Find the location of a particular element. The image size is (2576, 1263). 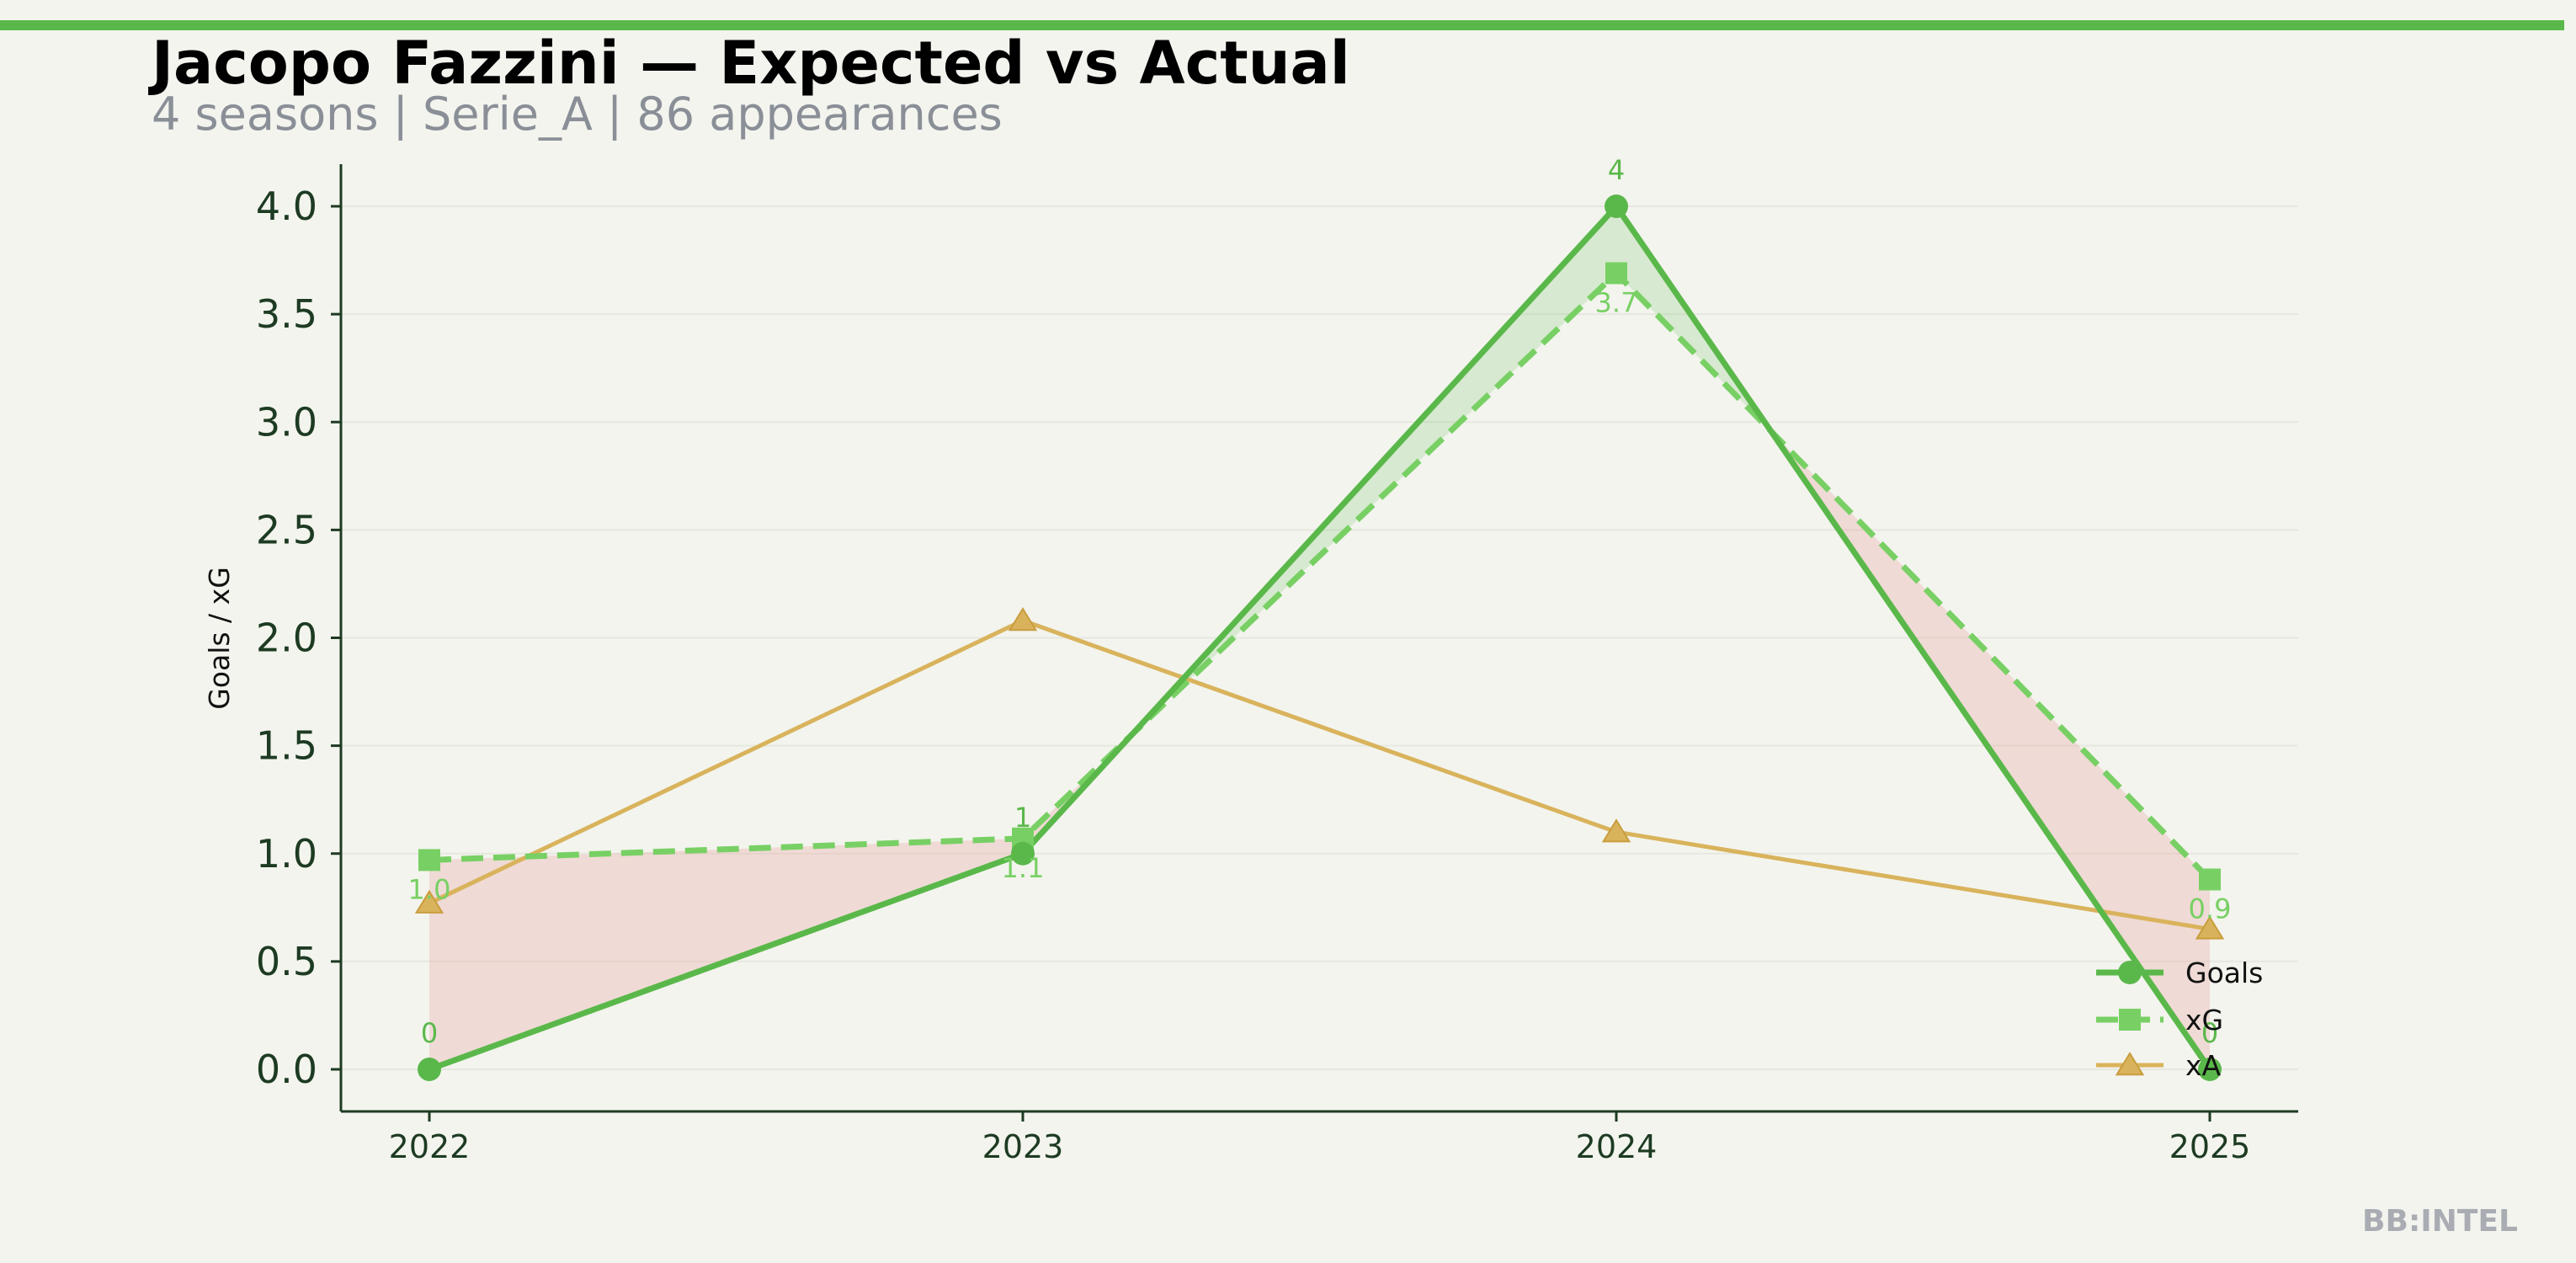

goals-data-label: 4 is located at coordinates (1617, 170).